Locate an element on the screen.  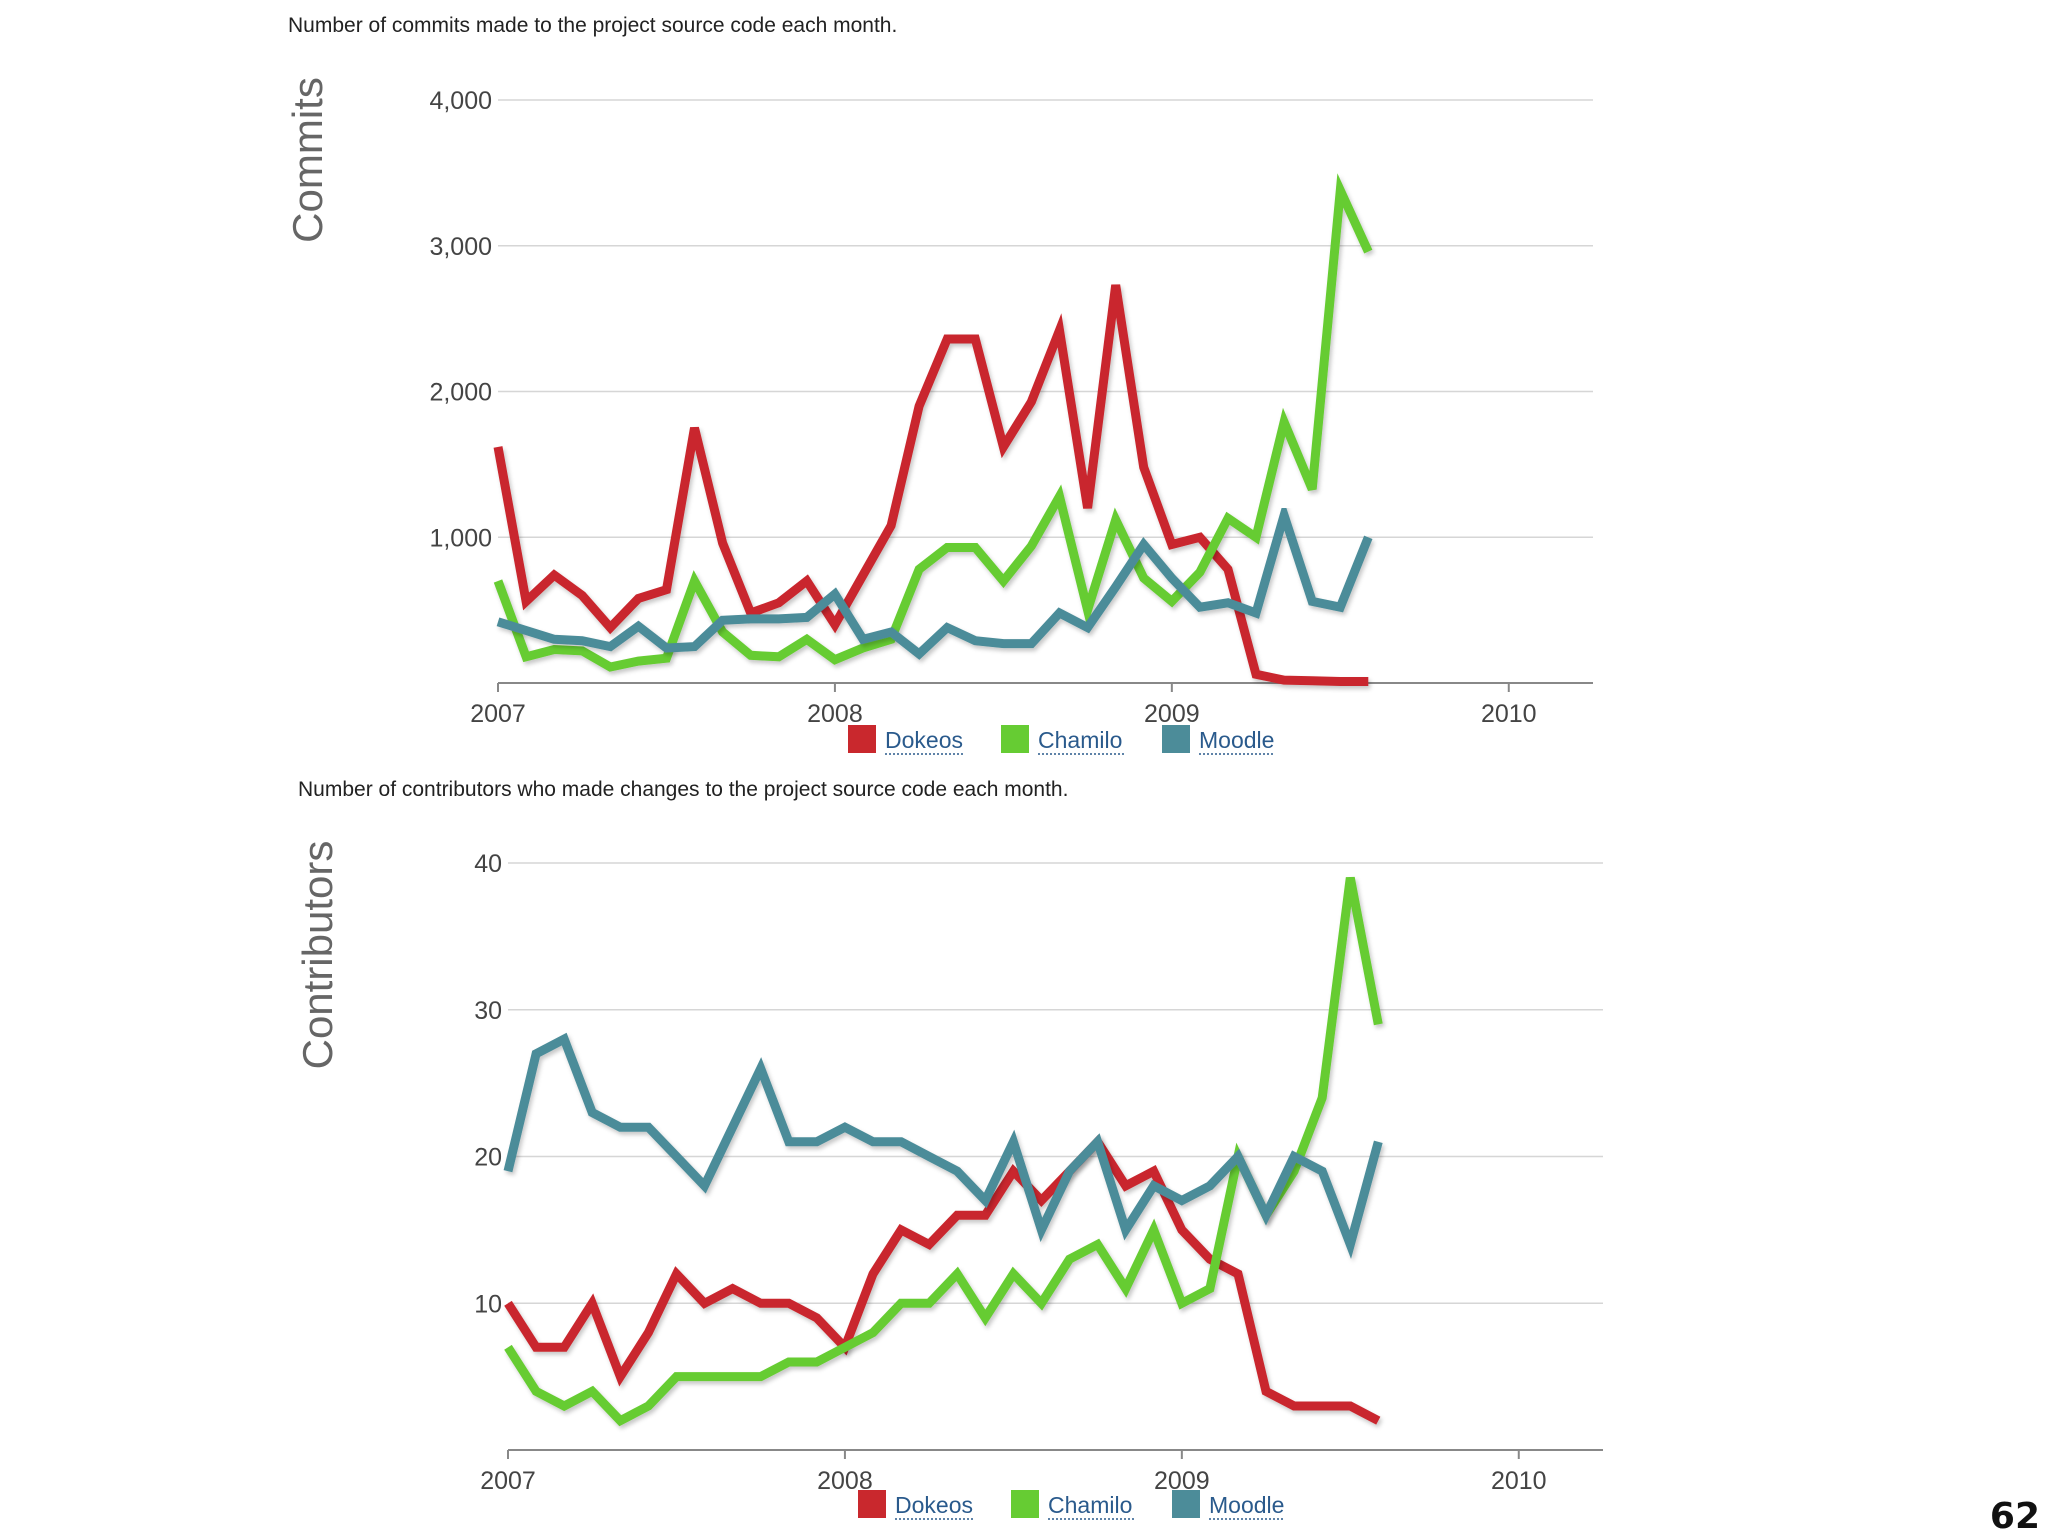
y-axis-label: Contributors is located at coordinates (317, 955).